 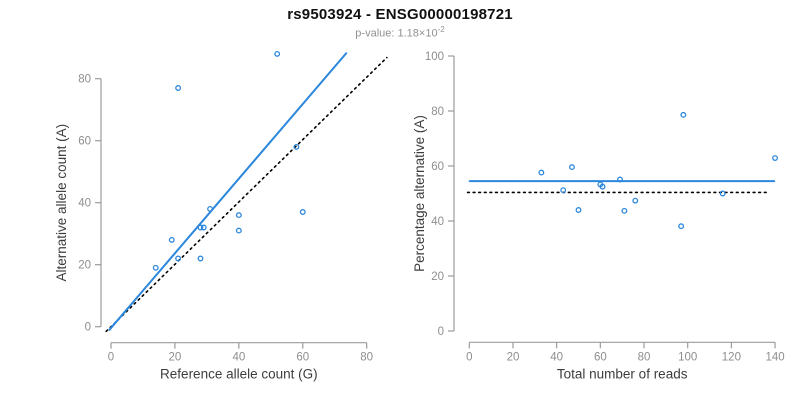 What do you see at coordinates (687, 357) in the screenshot?
I see `x-tick-label: 100` at bounding box center [687, 357].